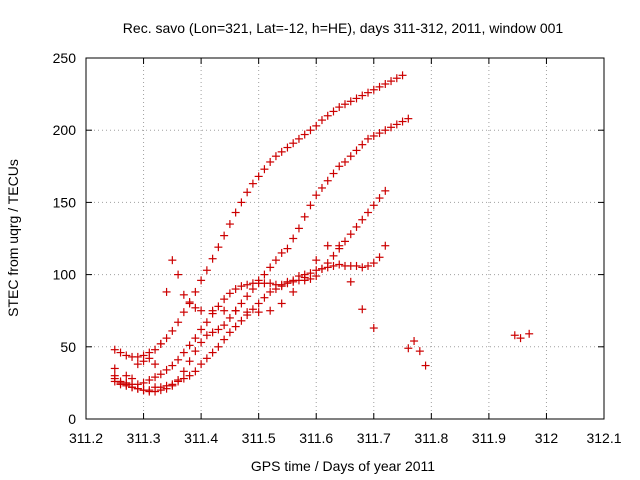  Describe the element at coordinates (259, 438) in the screenshot. I see `x-tick-label: 311.5` at that location.